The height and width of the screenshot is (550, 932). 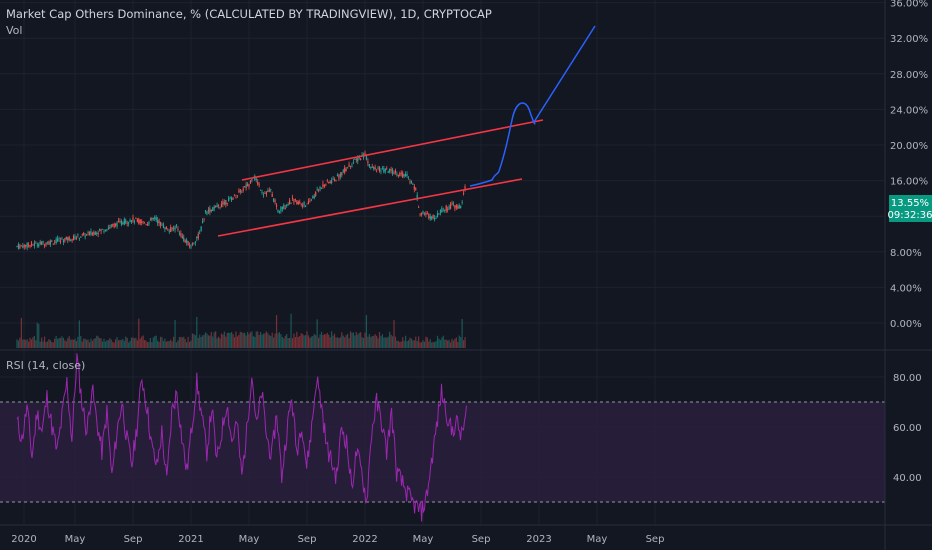 What do you see at coordinates (906, 288) in the screenshot?
I see `price-tick-label: 4.00%` at bounding box center [906, 288].